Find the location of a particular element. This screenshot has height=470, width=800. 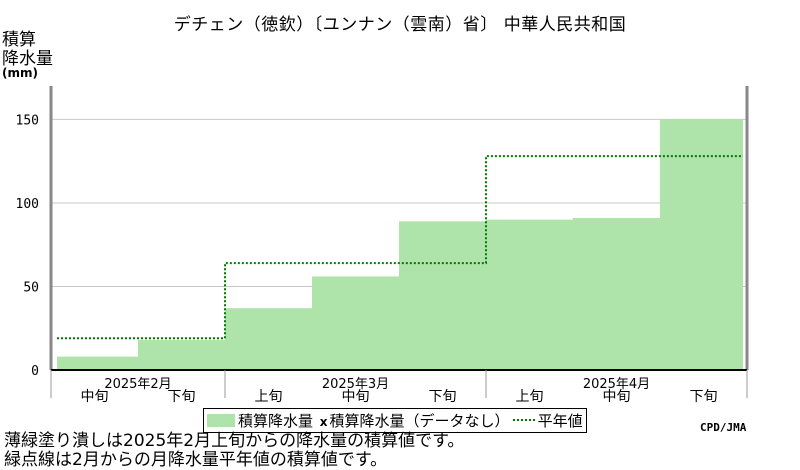

y-tick-label: 0 is located at coordinates (35, 371).